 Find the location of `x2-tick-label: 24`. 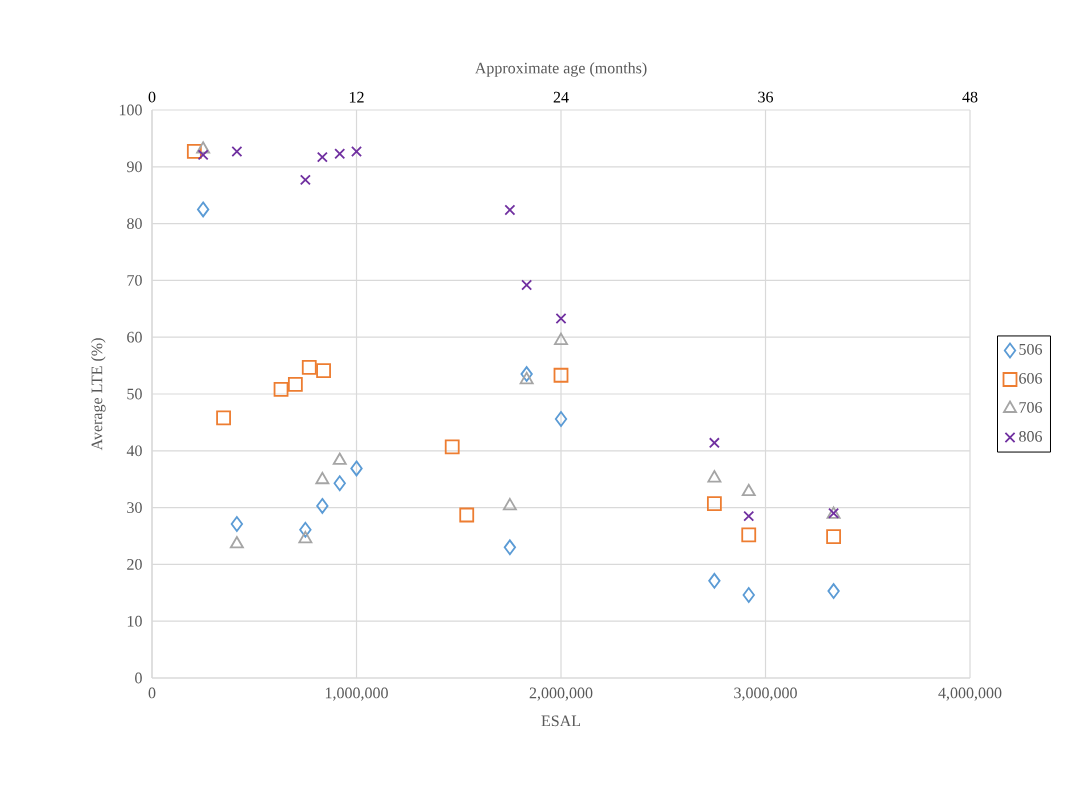

x2-tick-label: 24 is located at coordinates (561, 97).